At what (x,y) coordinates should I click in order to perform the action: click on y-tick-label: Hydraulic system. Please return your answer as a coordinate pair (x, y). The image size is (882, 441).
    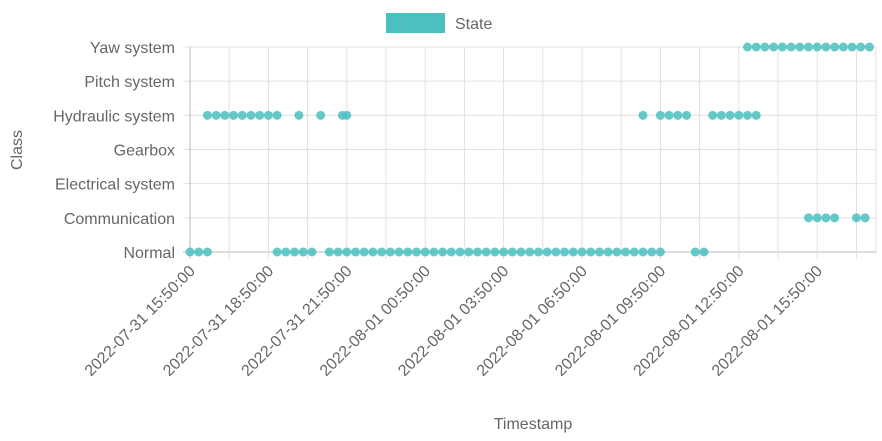
    Looking at the image, I should click on (114, 116).